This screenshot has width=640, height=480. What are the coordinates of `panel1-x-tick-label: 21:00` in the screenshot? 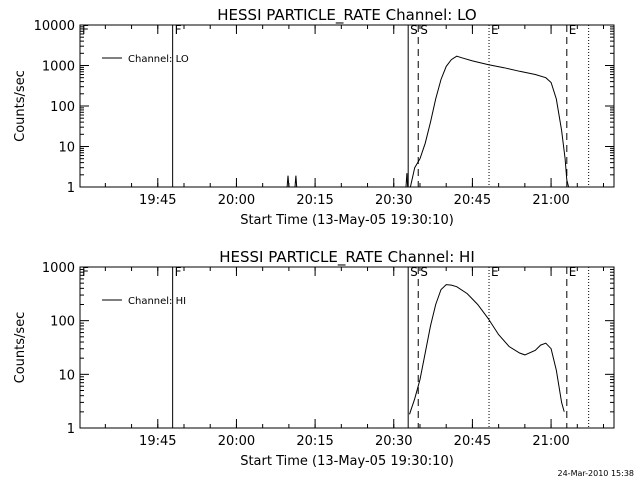 It's located at (550, 200).